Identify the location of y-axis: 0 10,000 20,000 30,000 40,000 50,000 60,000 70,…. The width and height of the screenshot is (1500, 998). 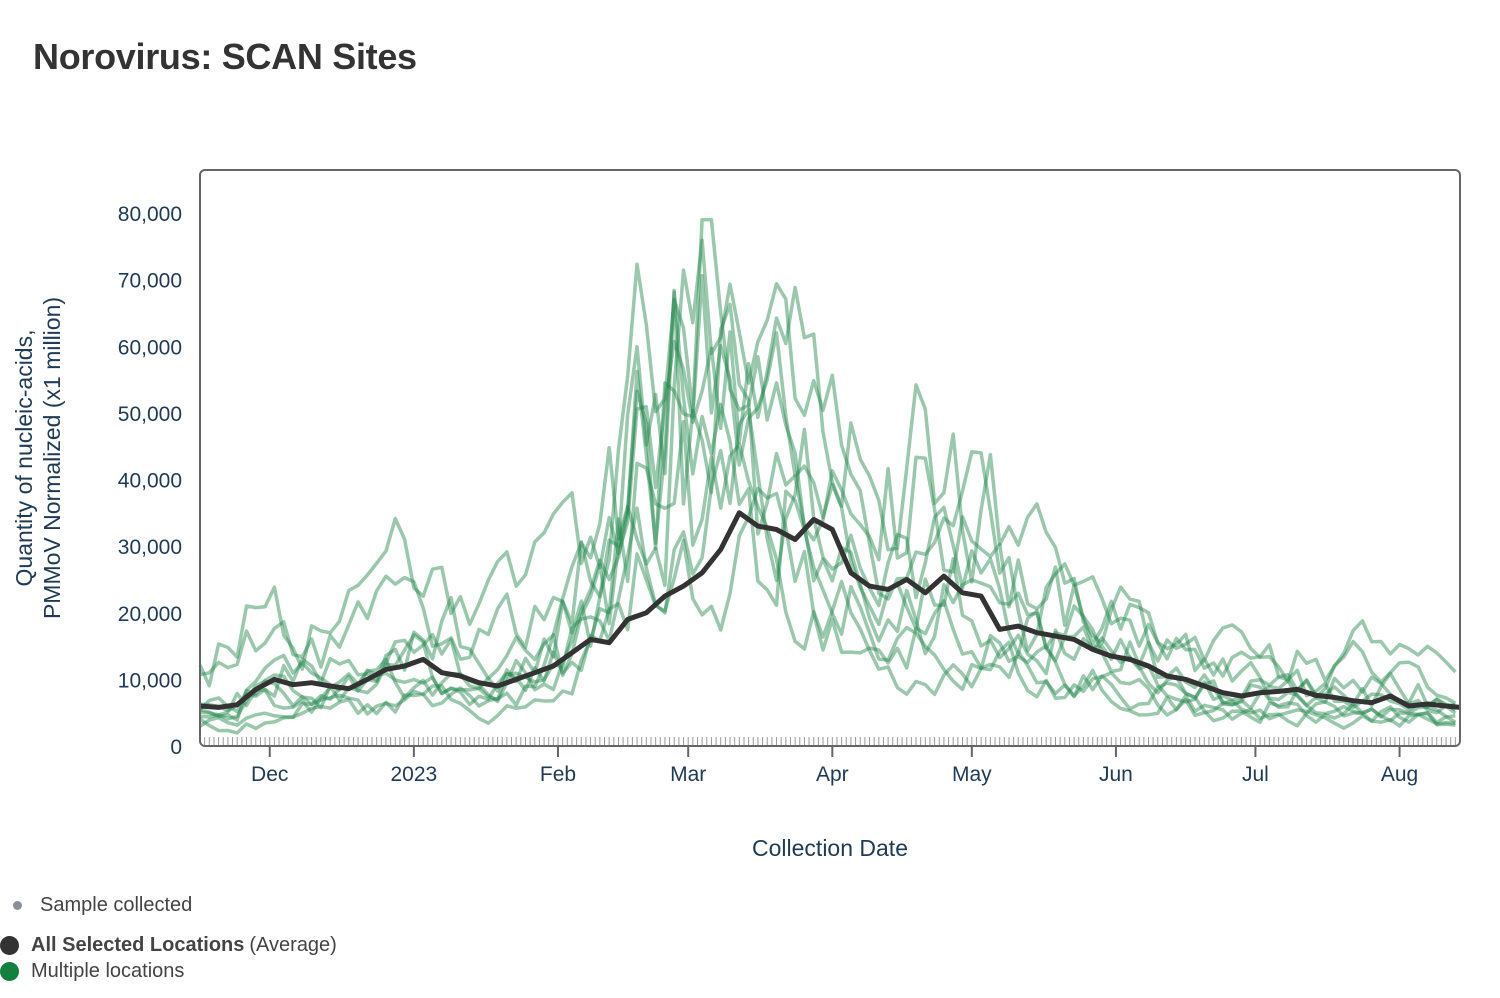
(150, 481).